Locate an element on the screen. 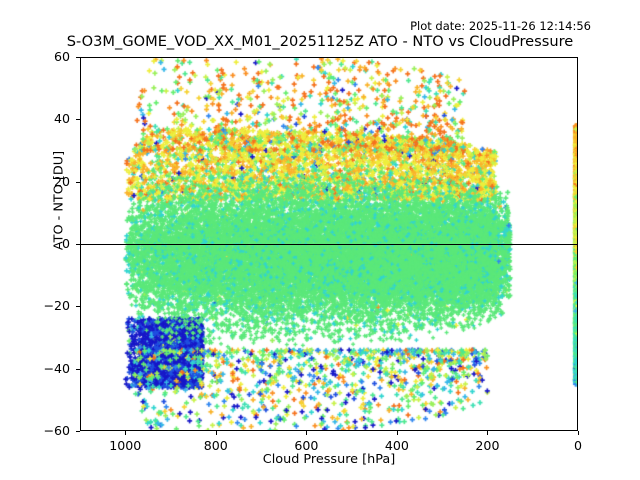 Image resolution: width=640 pixels, height=480 pixels. y-tick-label: −40 is located at coordinates (56, 368).